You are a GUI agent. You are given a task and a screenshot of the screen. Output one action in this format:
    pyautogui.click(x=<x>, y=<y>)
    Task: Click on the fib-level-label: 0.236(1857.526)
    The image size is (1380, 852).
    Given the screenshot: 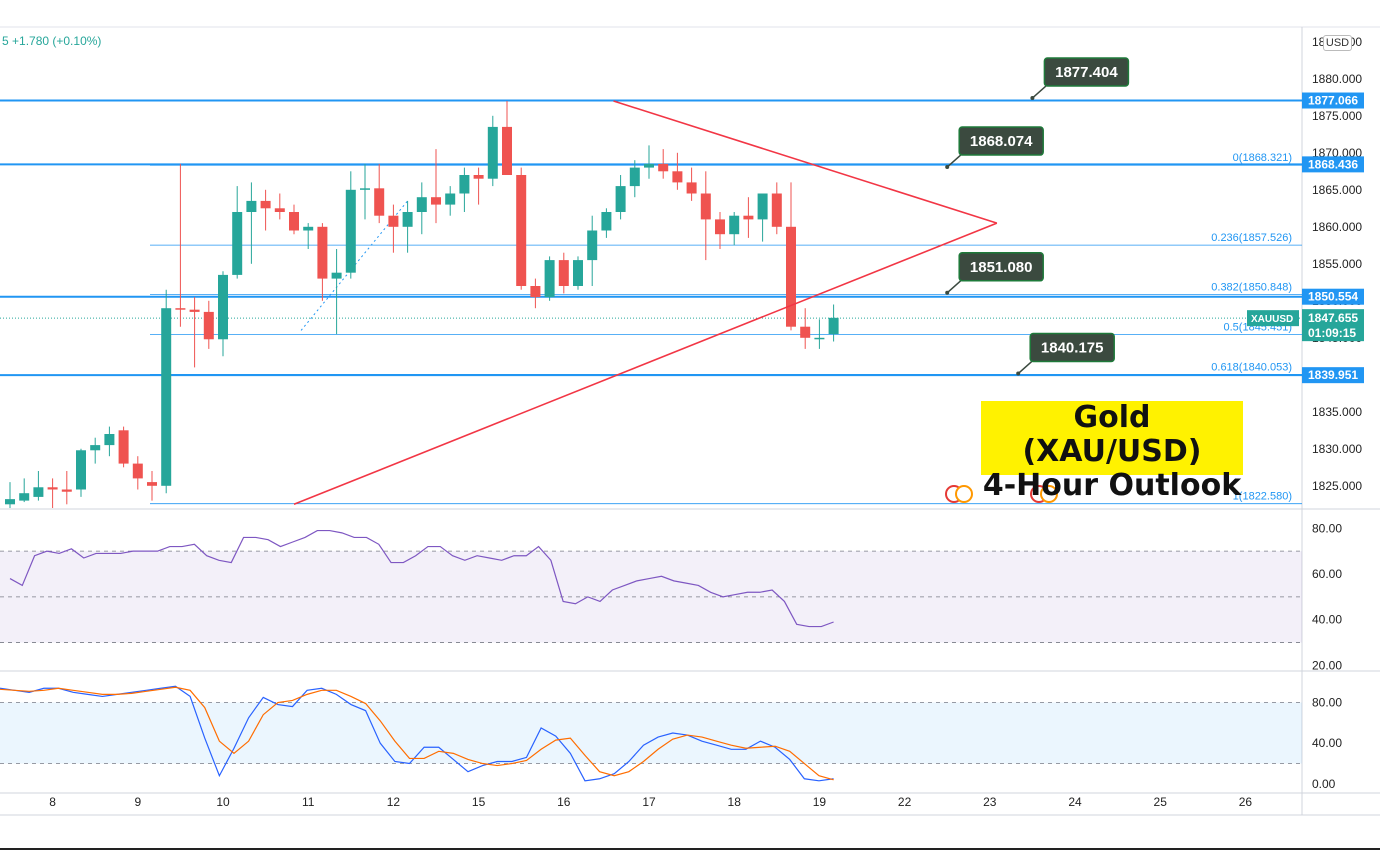 What is the action you would take?
    pyautogui.click(x=1251, y=238)
    